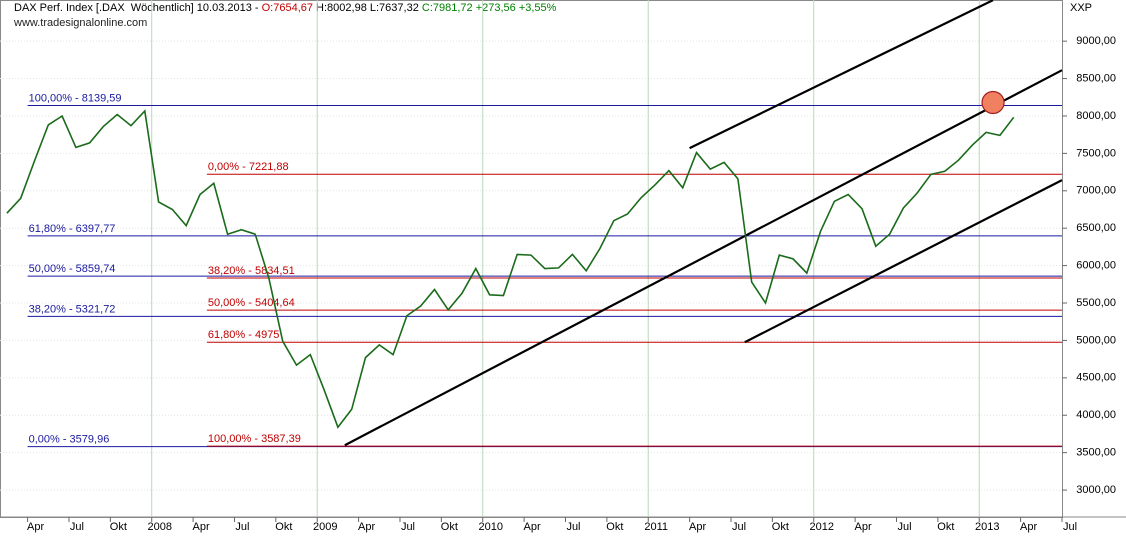  Describe the element at coordinates (1096, 41) in the screenshot. I see `y-tick-label: 9000,00` at that location.